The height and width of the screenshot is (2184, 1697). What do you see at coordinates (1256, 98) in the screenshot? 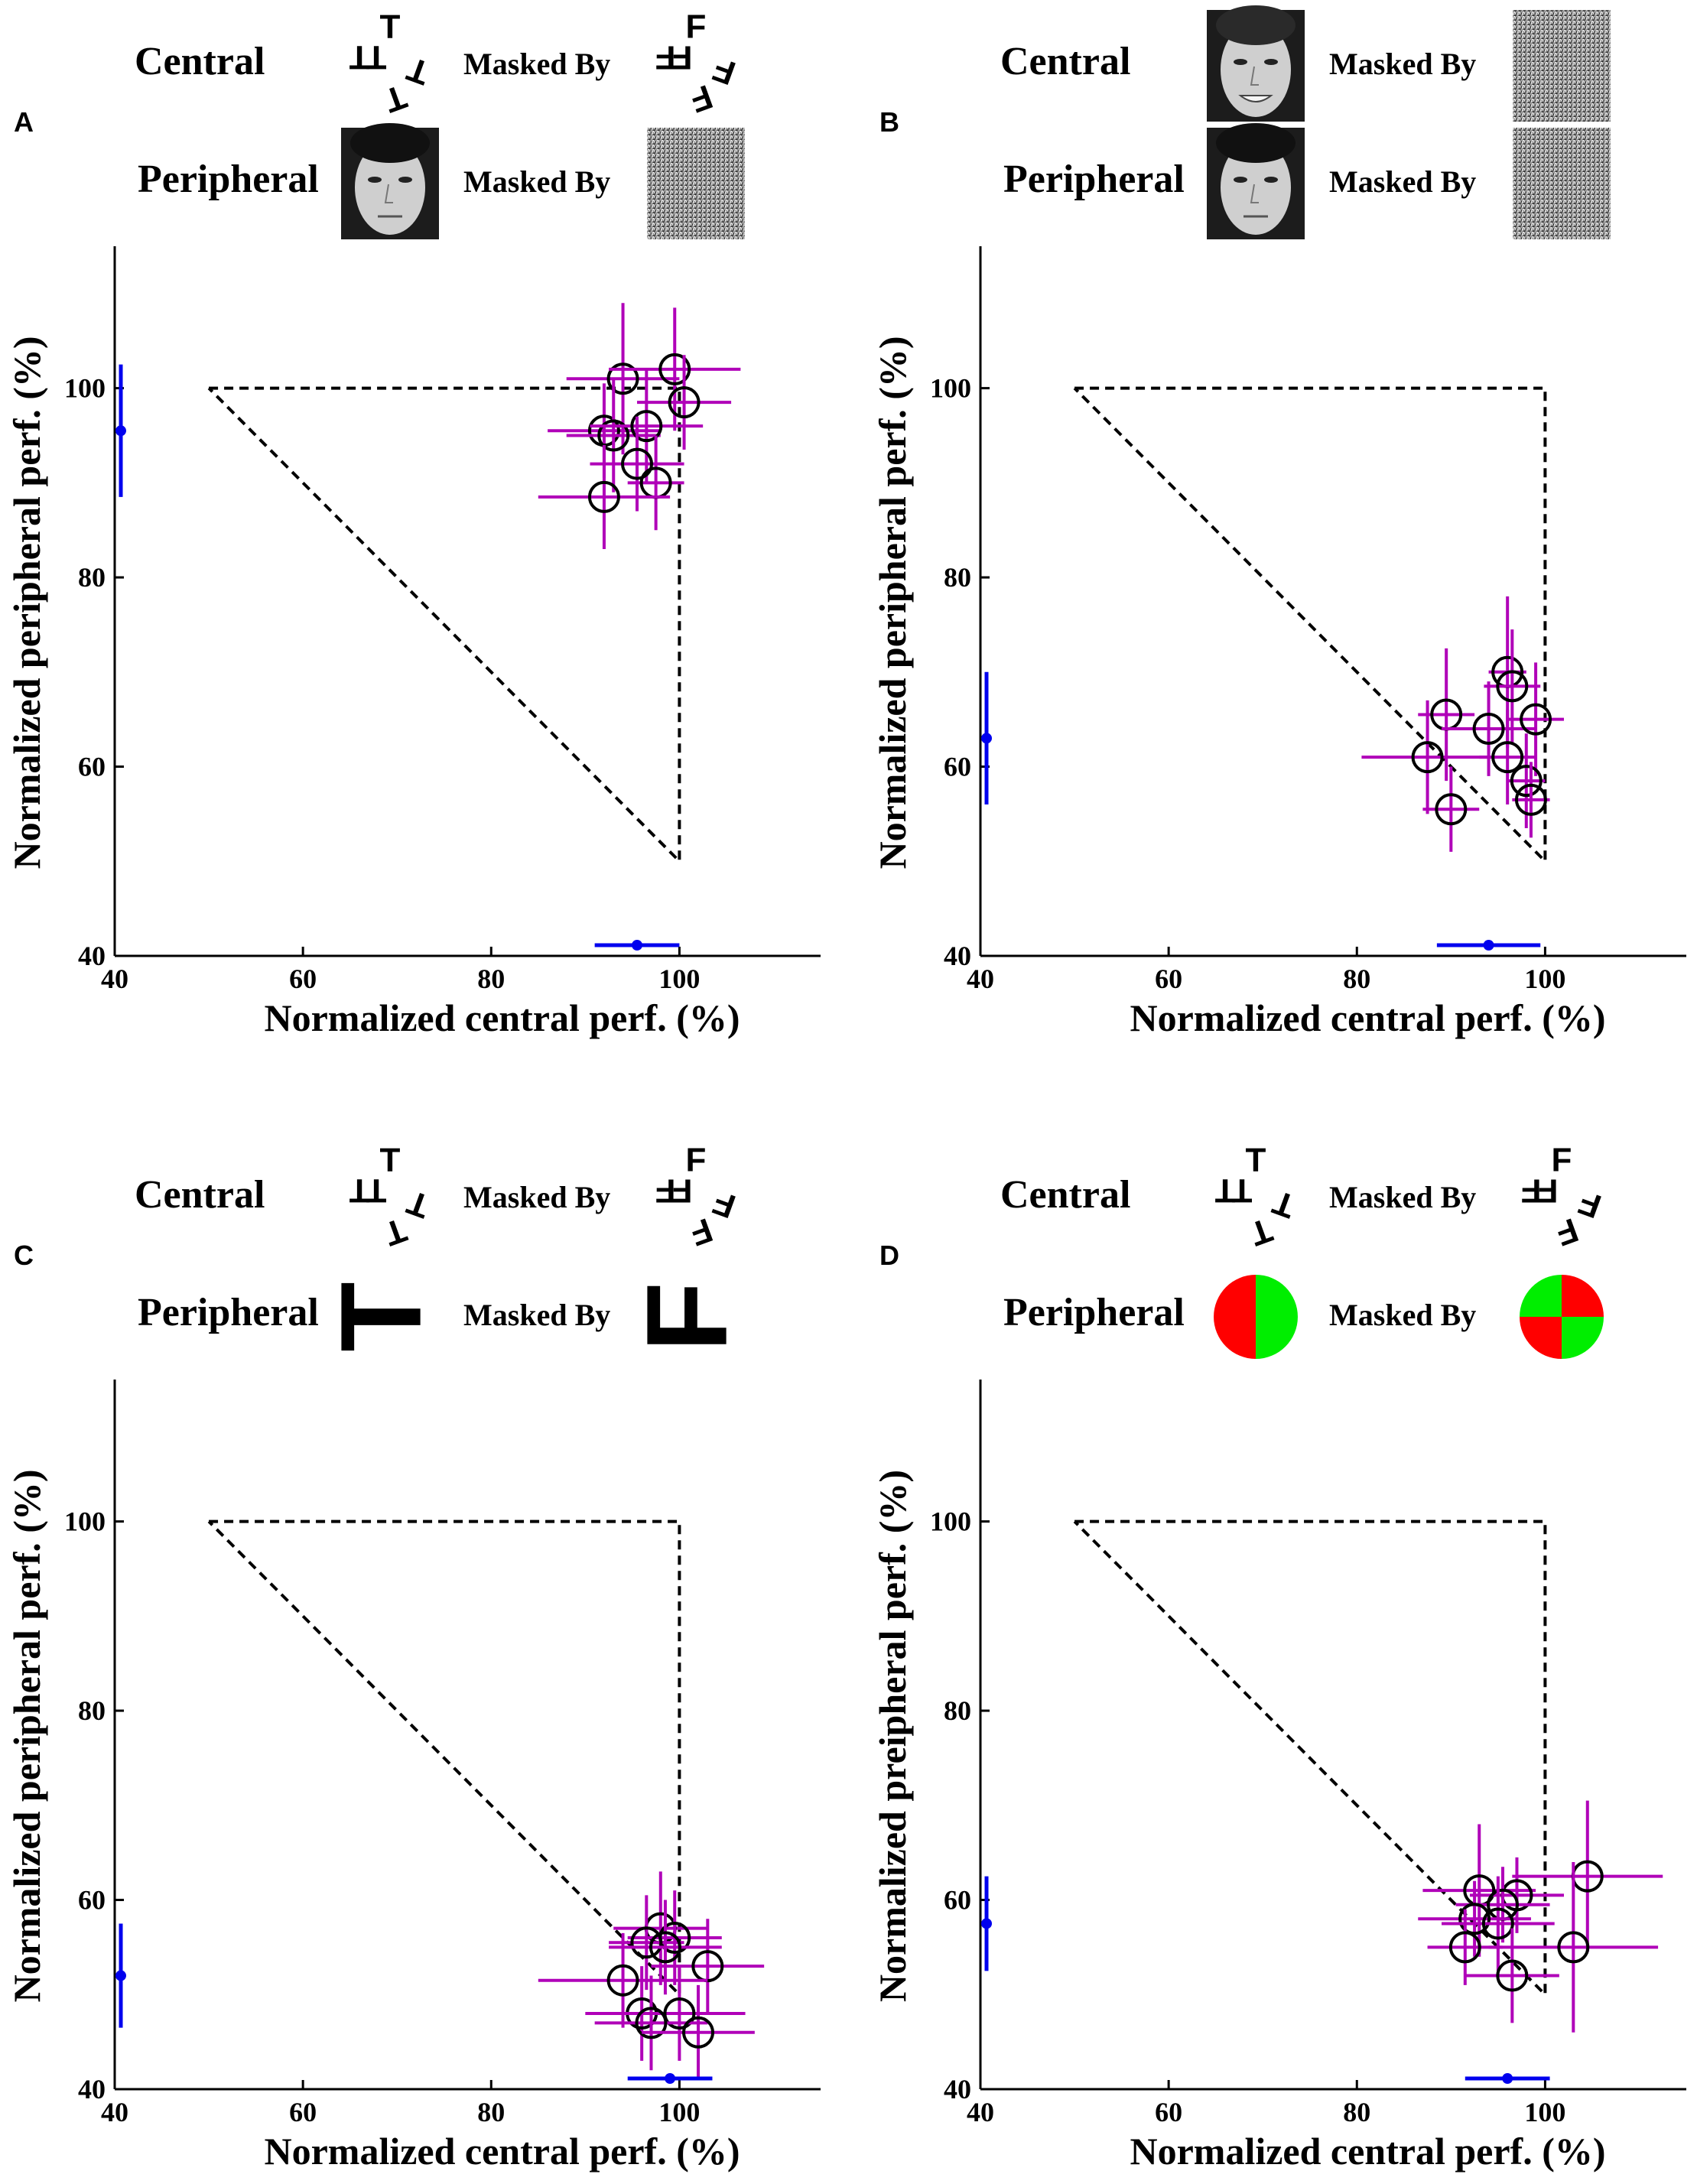
I see `face-smile` at bounding box center [1256, 98].